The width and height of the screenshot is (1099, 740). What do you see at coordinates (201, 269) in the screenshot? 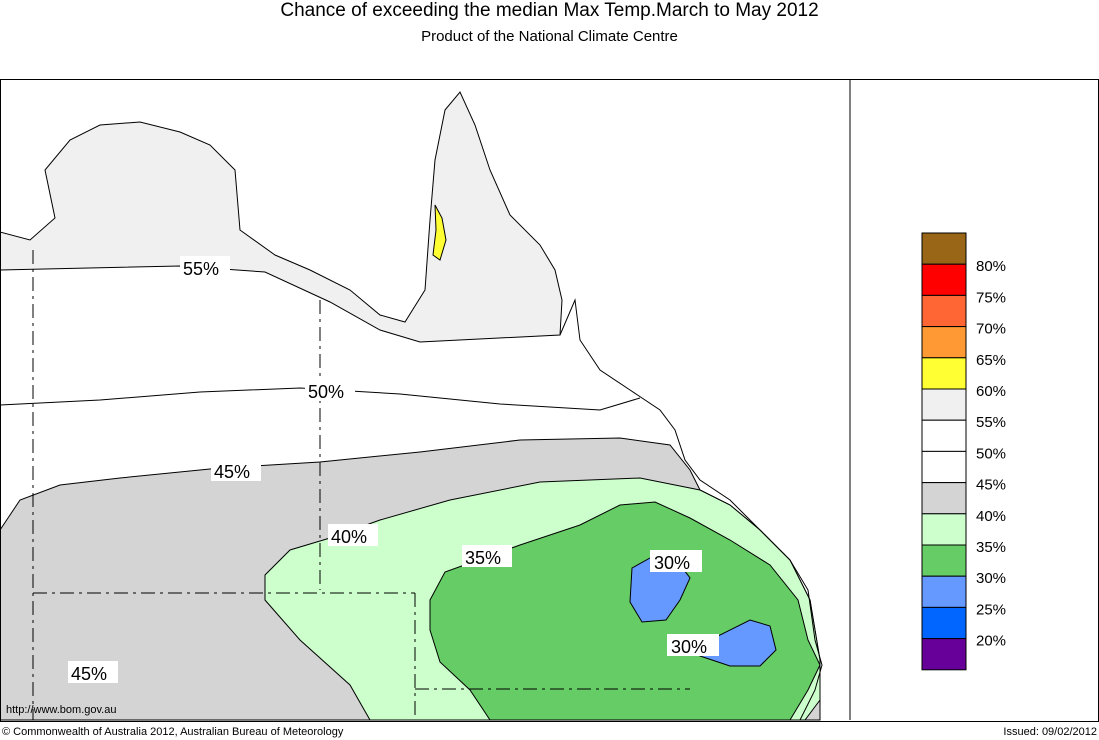
I see `label-55: 55%` at bounding box center [201, 269].